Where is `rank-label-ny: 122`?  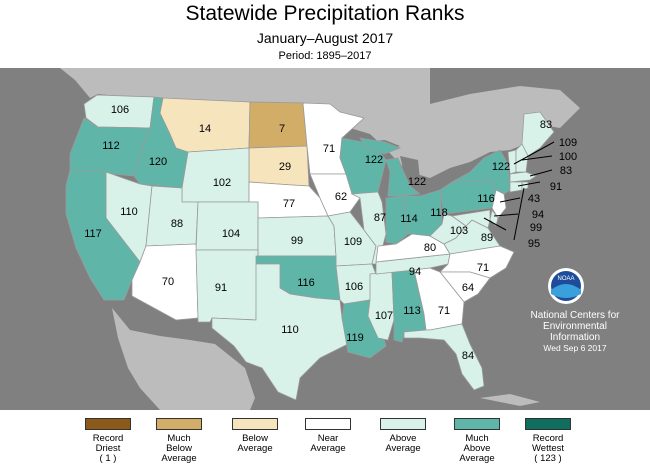 rank-label-ny: 122 is located at coordinates (501, 167).